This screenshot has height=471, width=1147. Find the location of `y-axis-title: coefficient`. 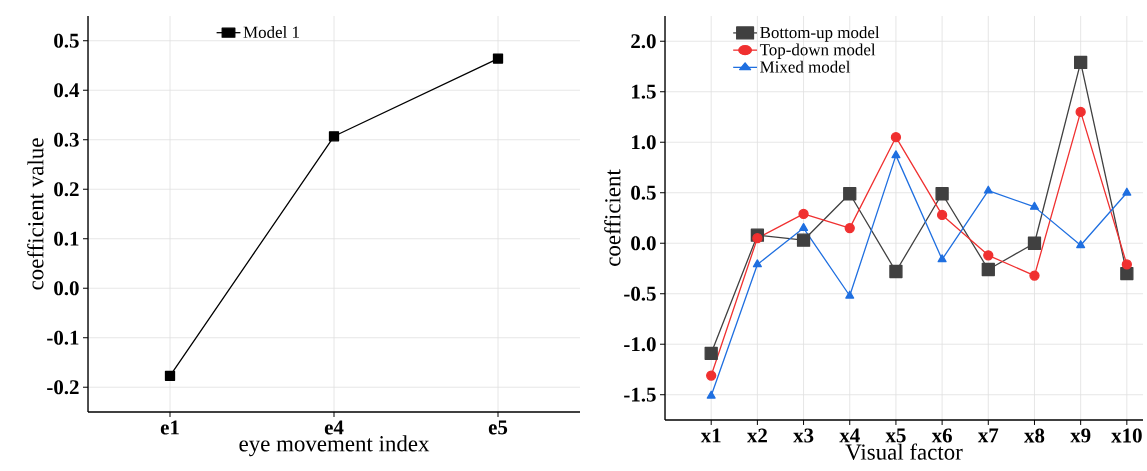

y-axis-title: coefficient is located at coordinates (612, 217).